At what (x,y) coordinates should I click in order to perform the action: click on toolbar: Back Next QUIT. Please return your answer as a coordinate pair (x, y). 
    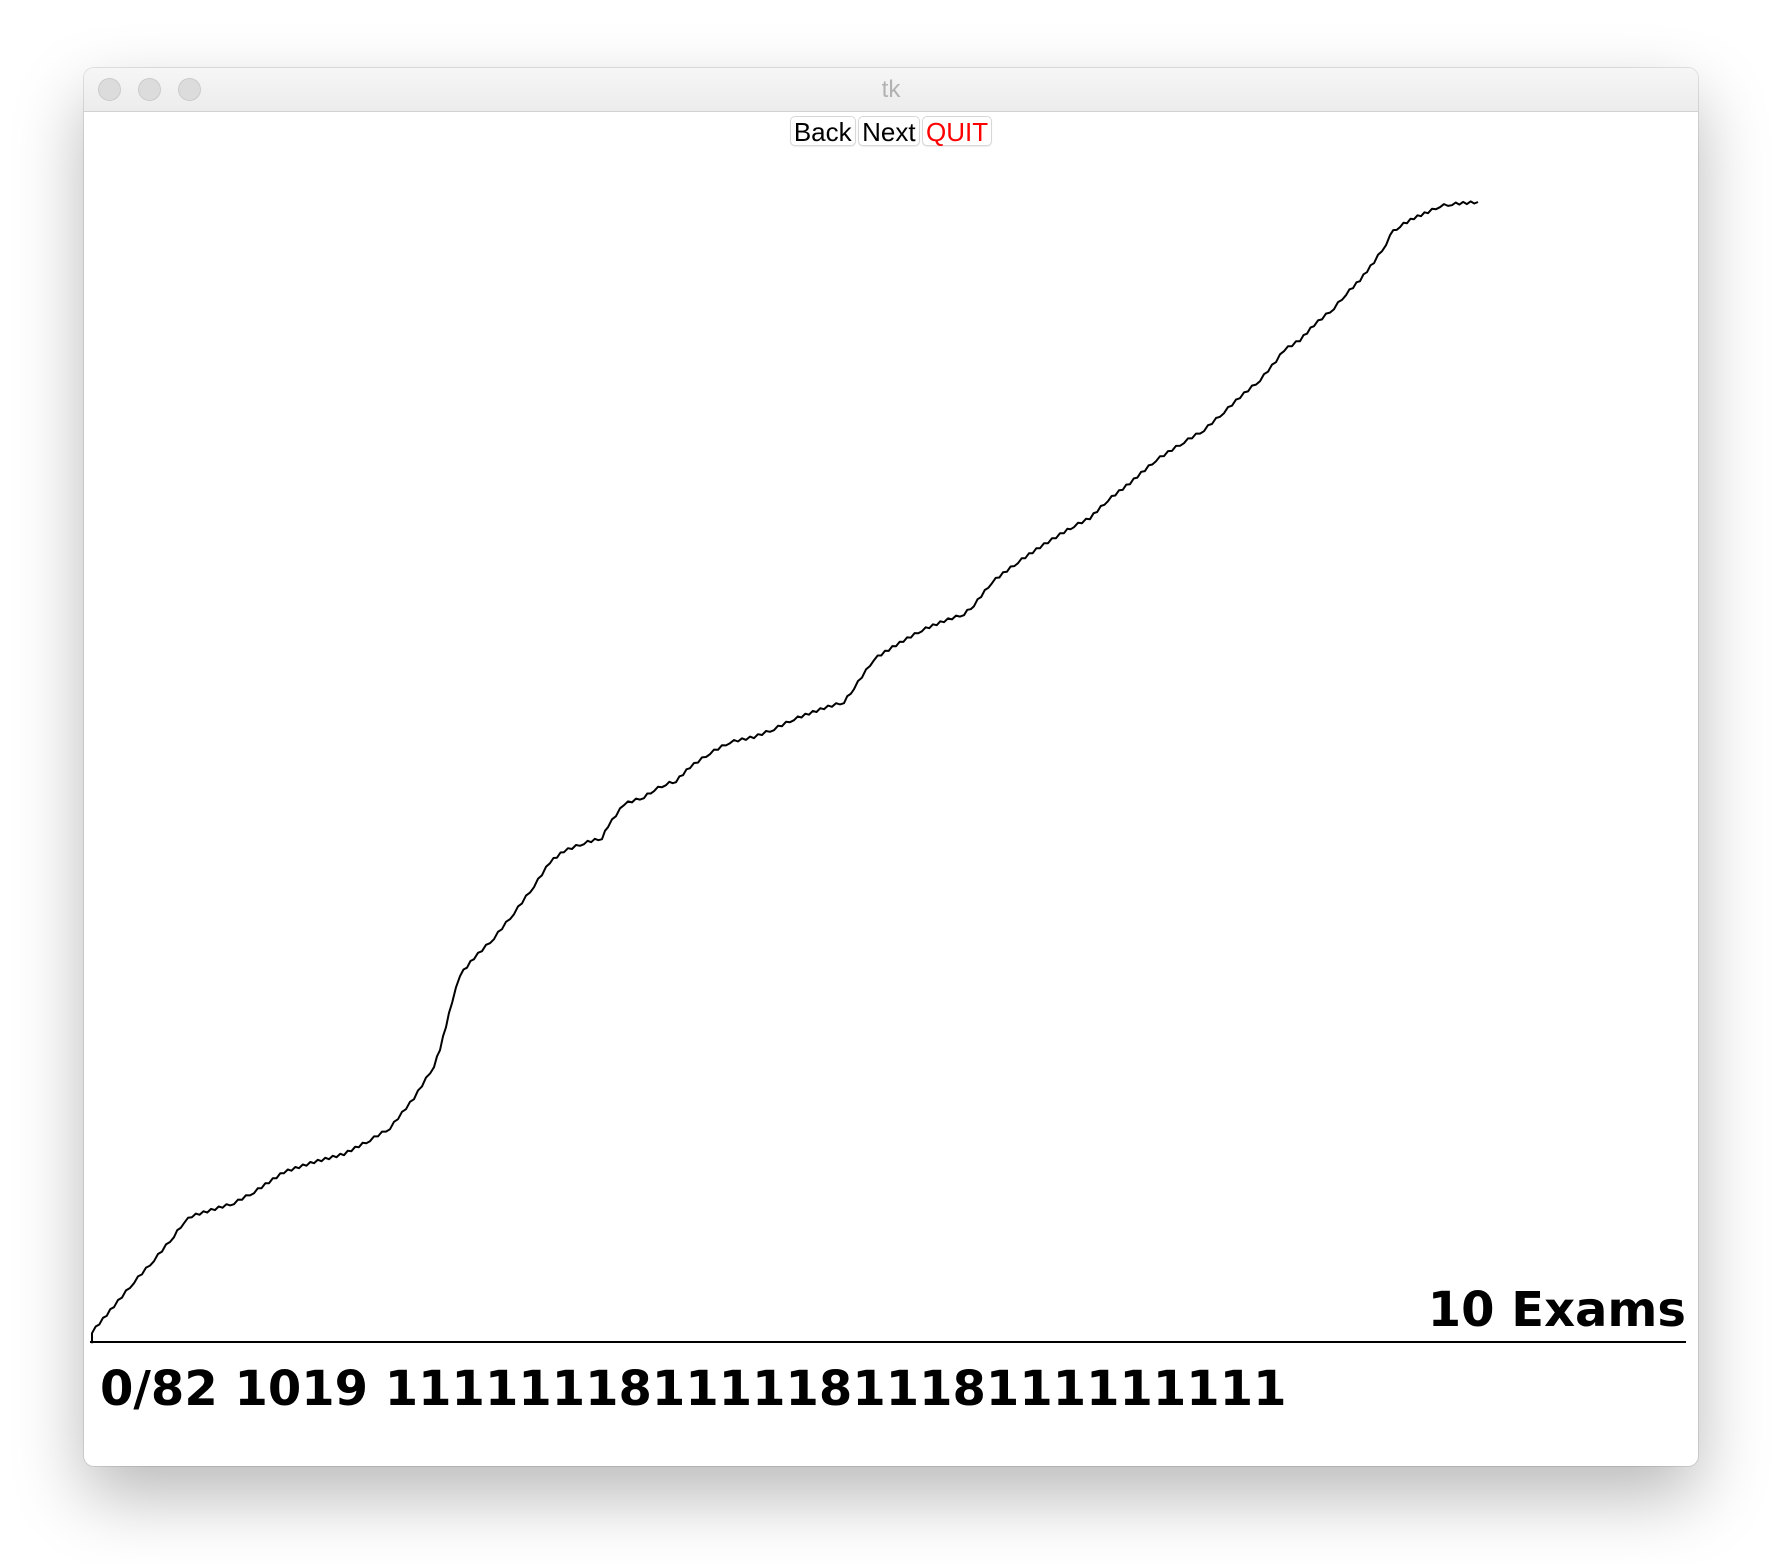
    Looking at the image, I should click on (891, 133).